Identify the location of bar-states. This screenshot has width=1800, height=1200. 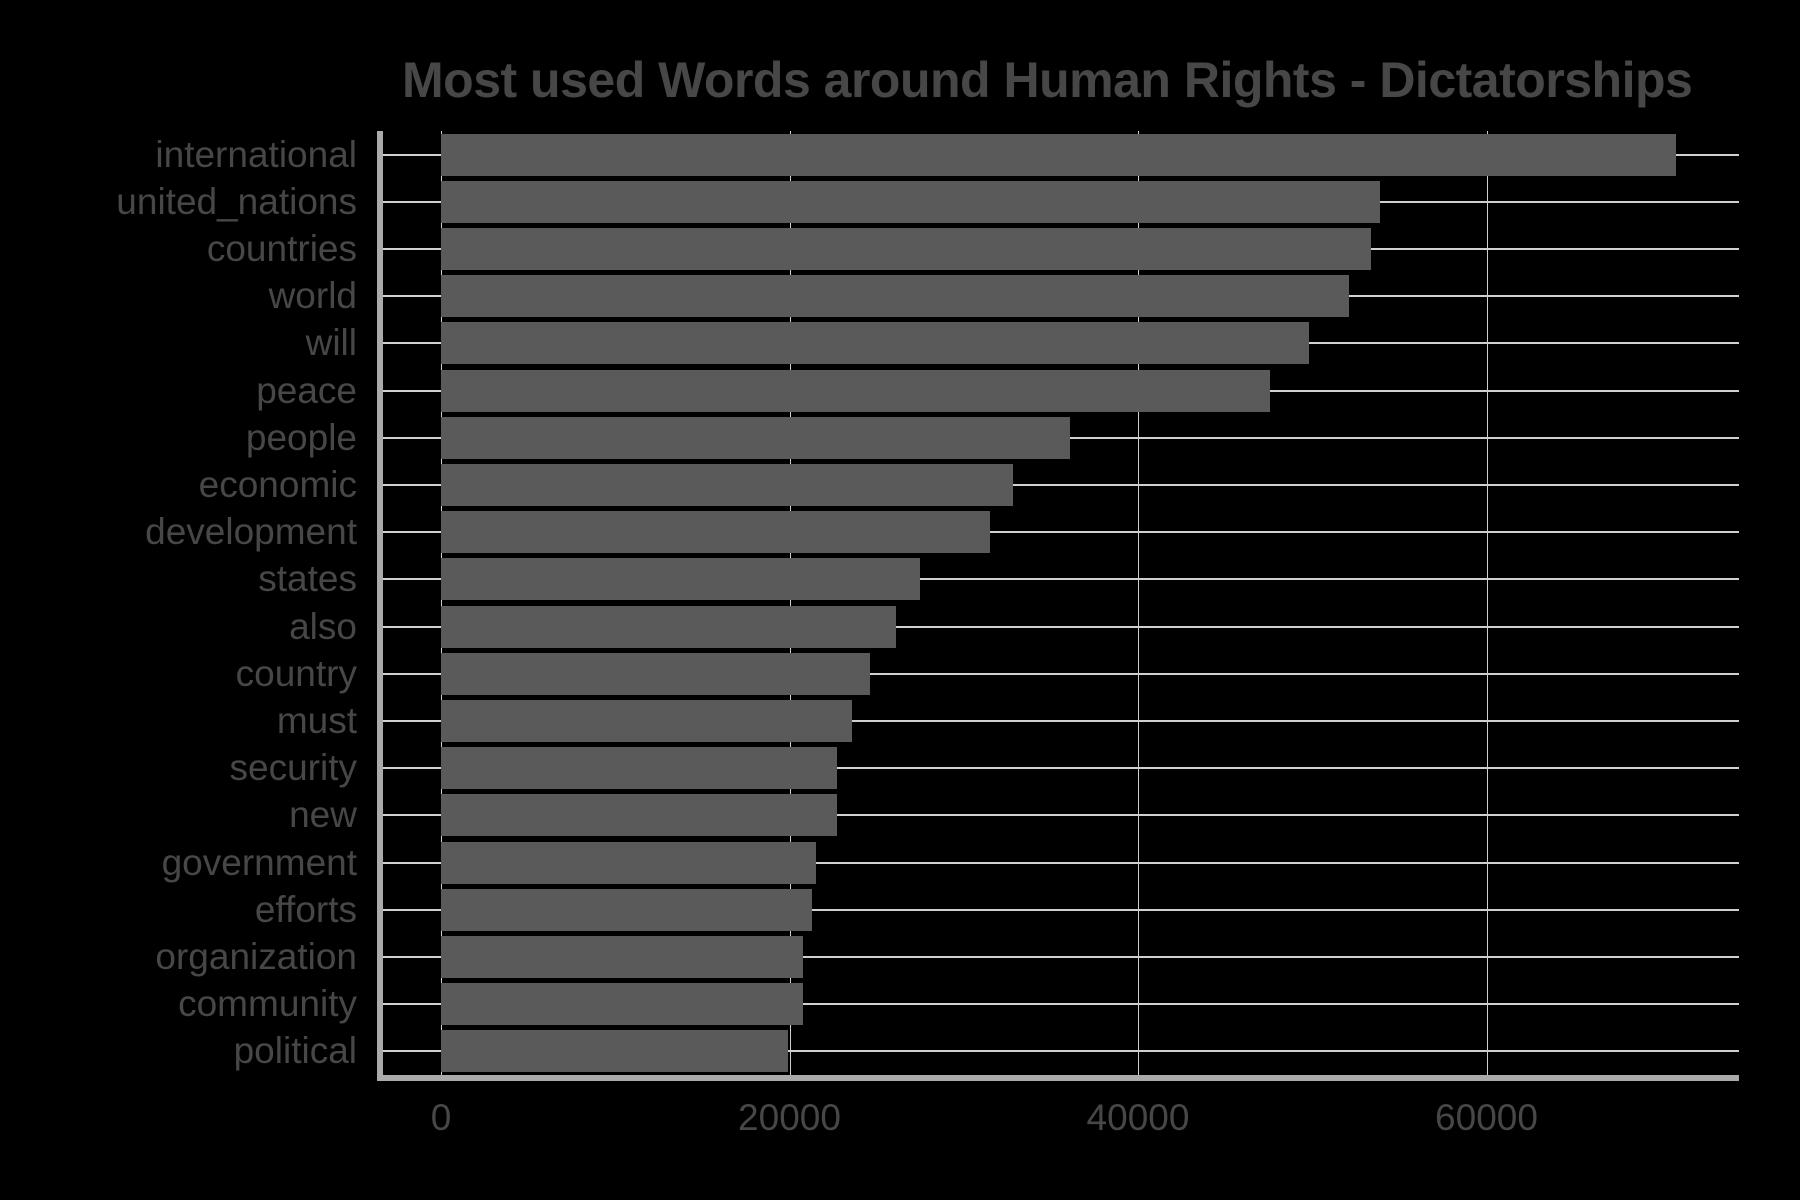
(681, 579).